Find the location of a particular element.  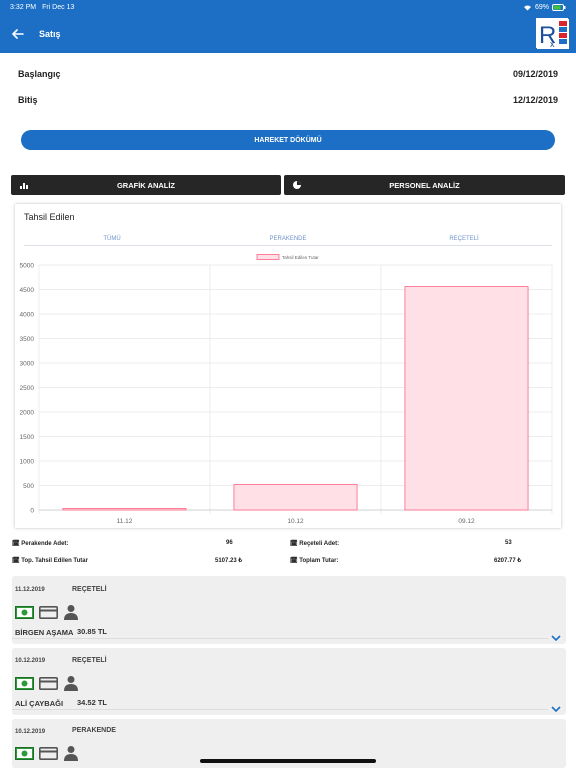

list-item-amount: 34.52 TL is located at coordinates (92, 702).